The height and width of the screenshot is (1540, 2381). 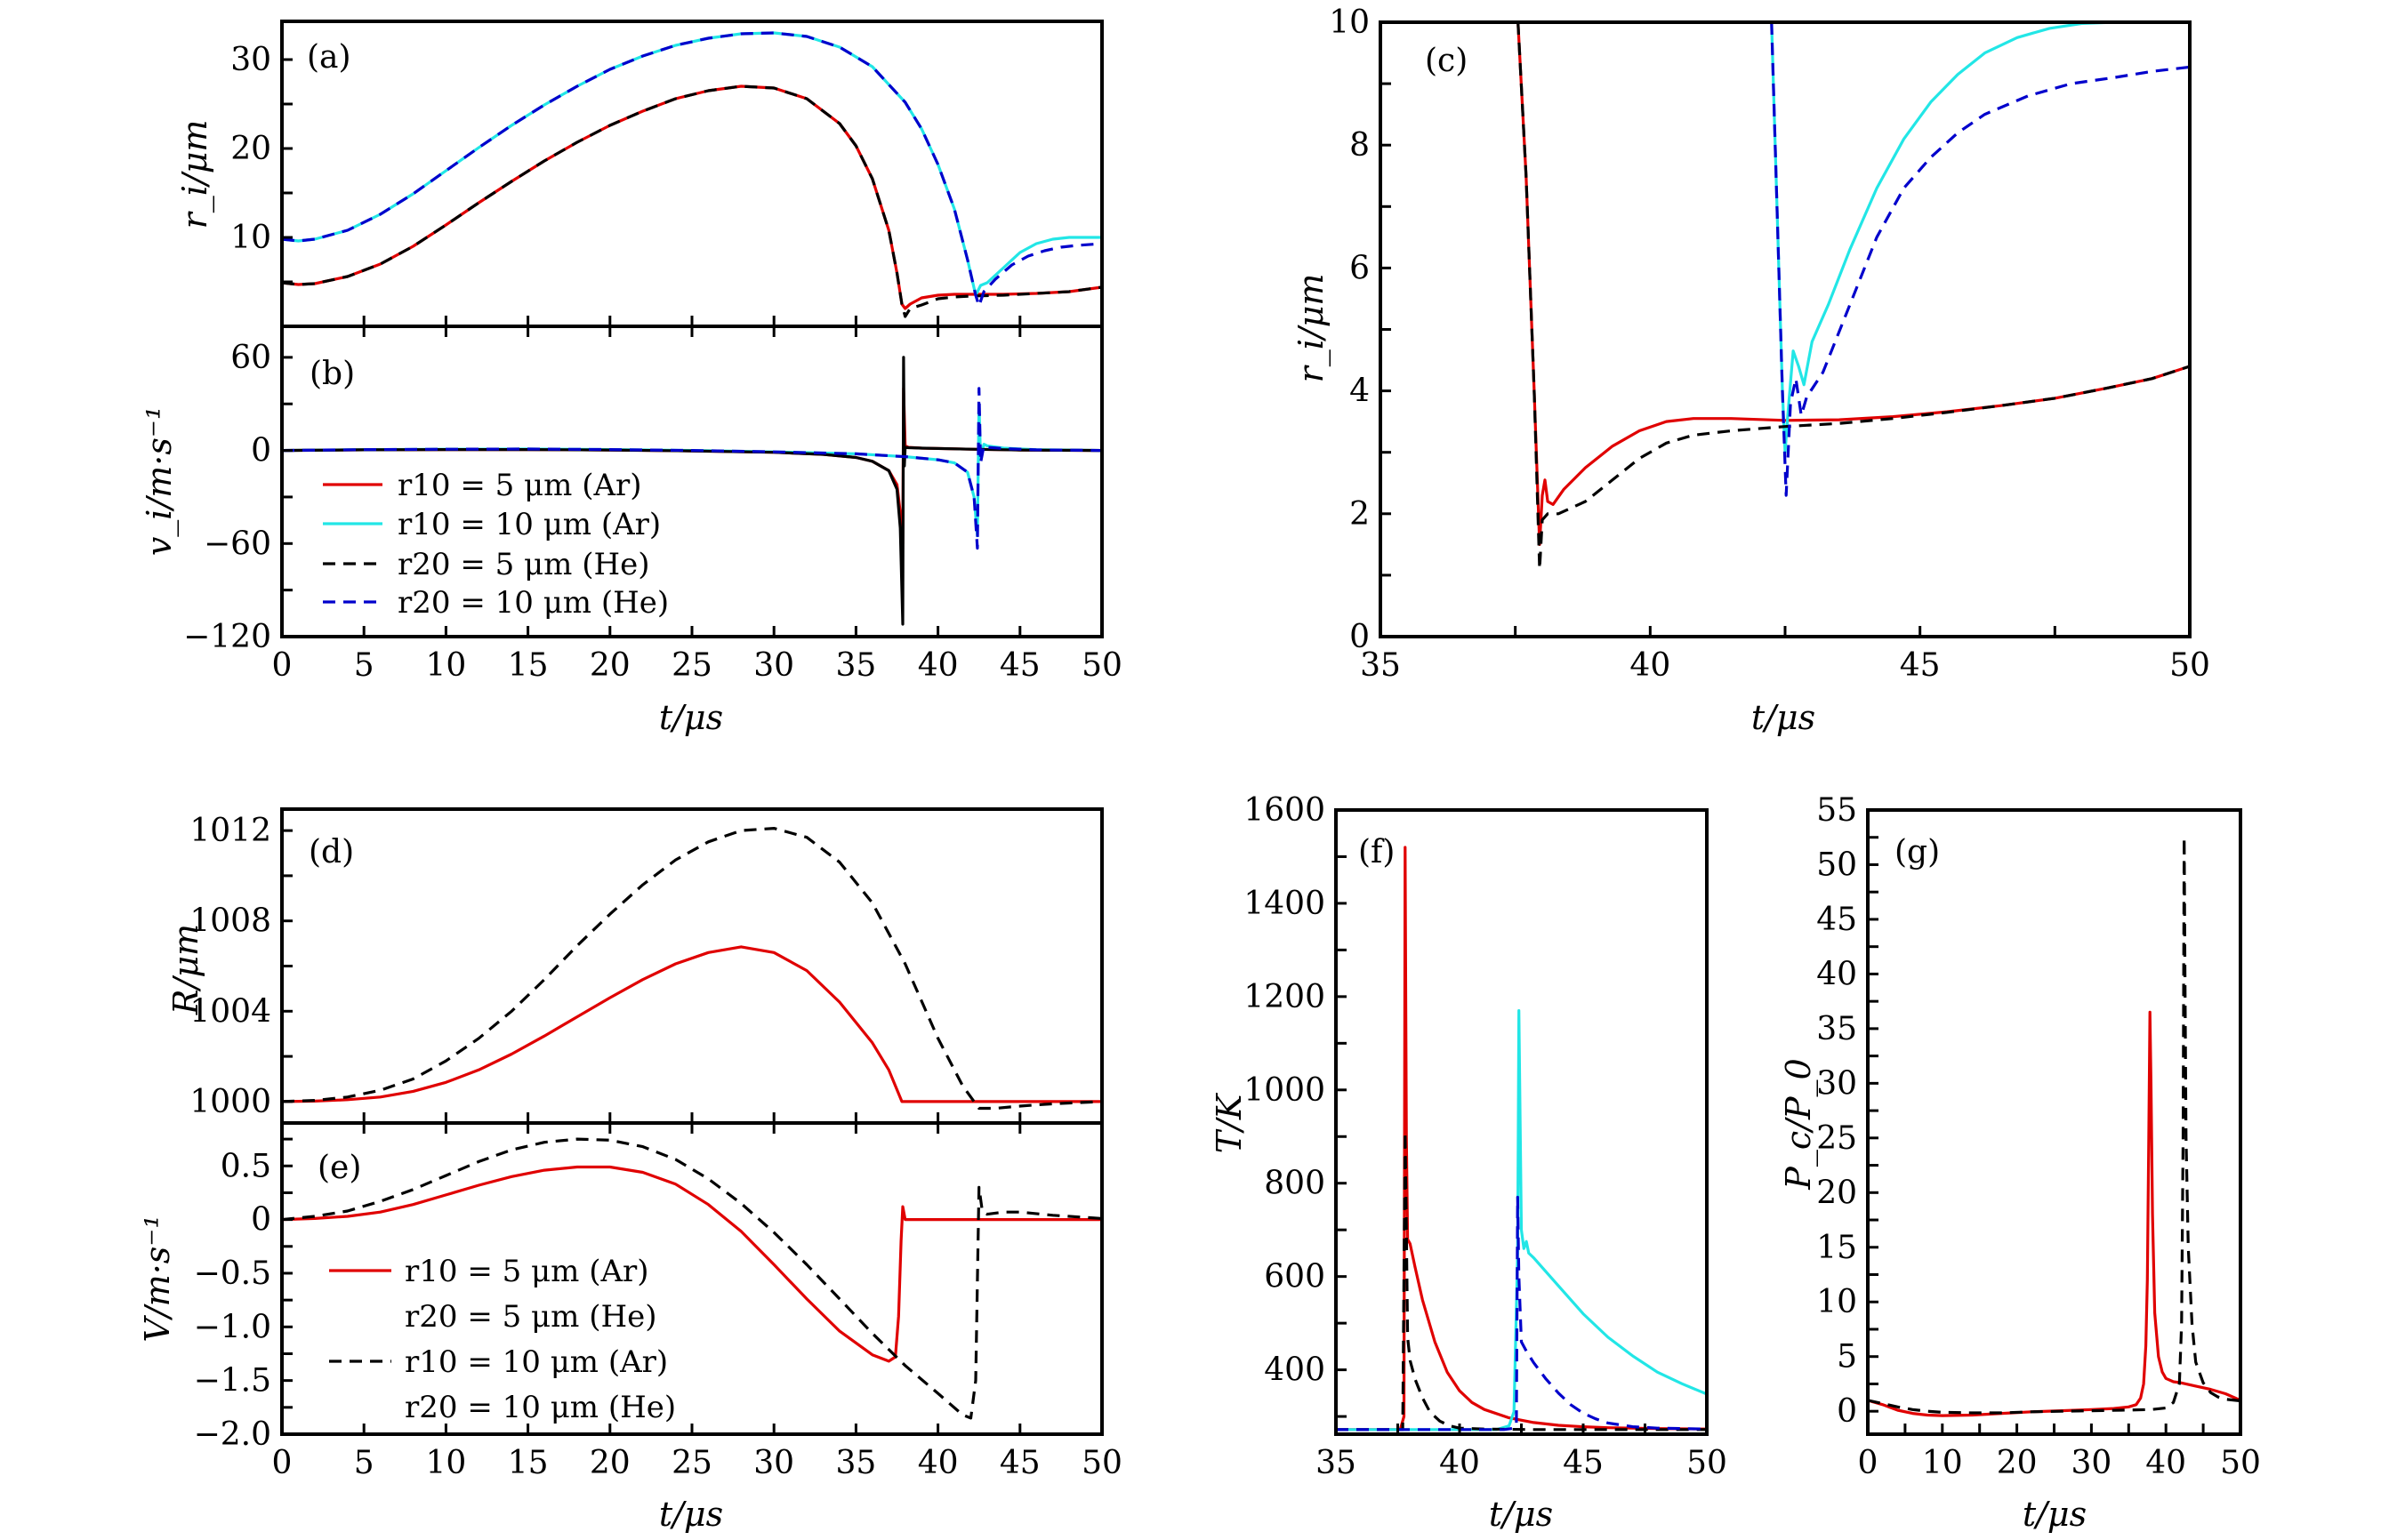 I want to click on panel-e: 0 5 10 15 20 25 30 35 40 45 50 −2.0 −1.5 −1.0 −0.5 0 0.5, so click(x=658, y=1301).